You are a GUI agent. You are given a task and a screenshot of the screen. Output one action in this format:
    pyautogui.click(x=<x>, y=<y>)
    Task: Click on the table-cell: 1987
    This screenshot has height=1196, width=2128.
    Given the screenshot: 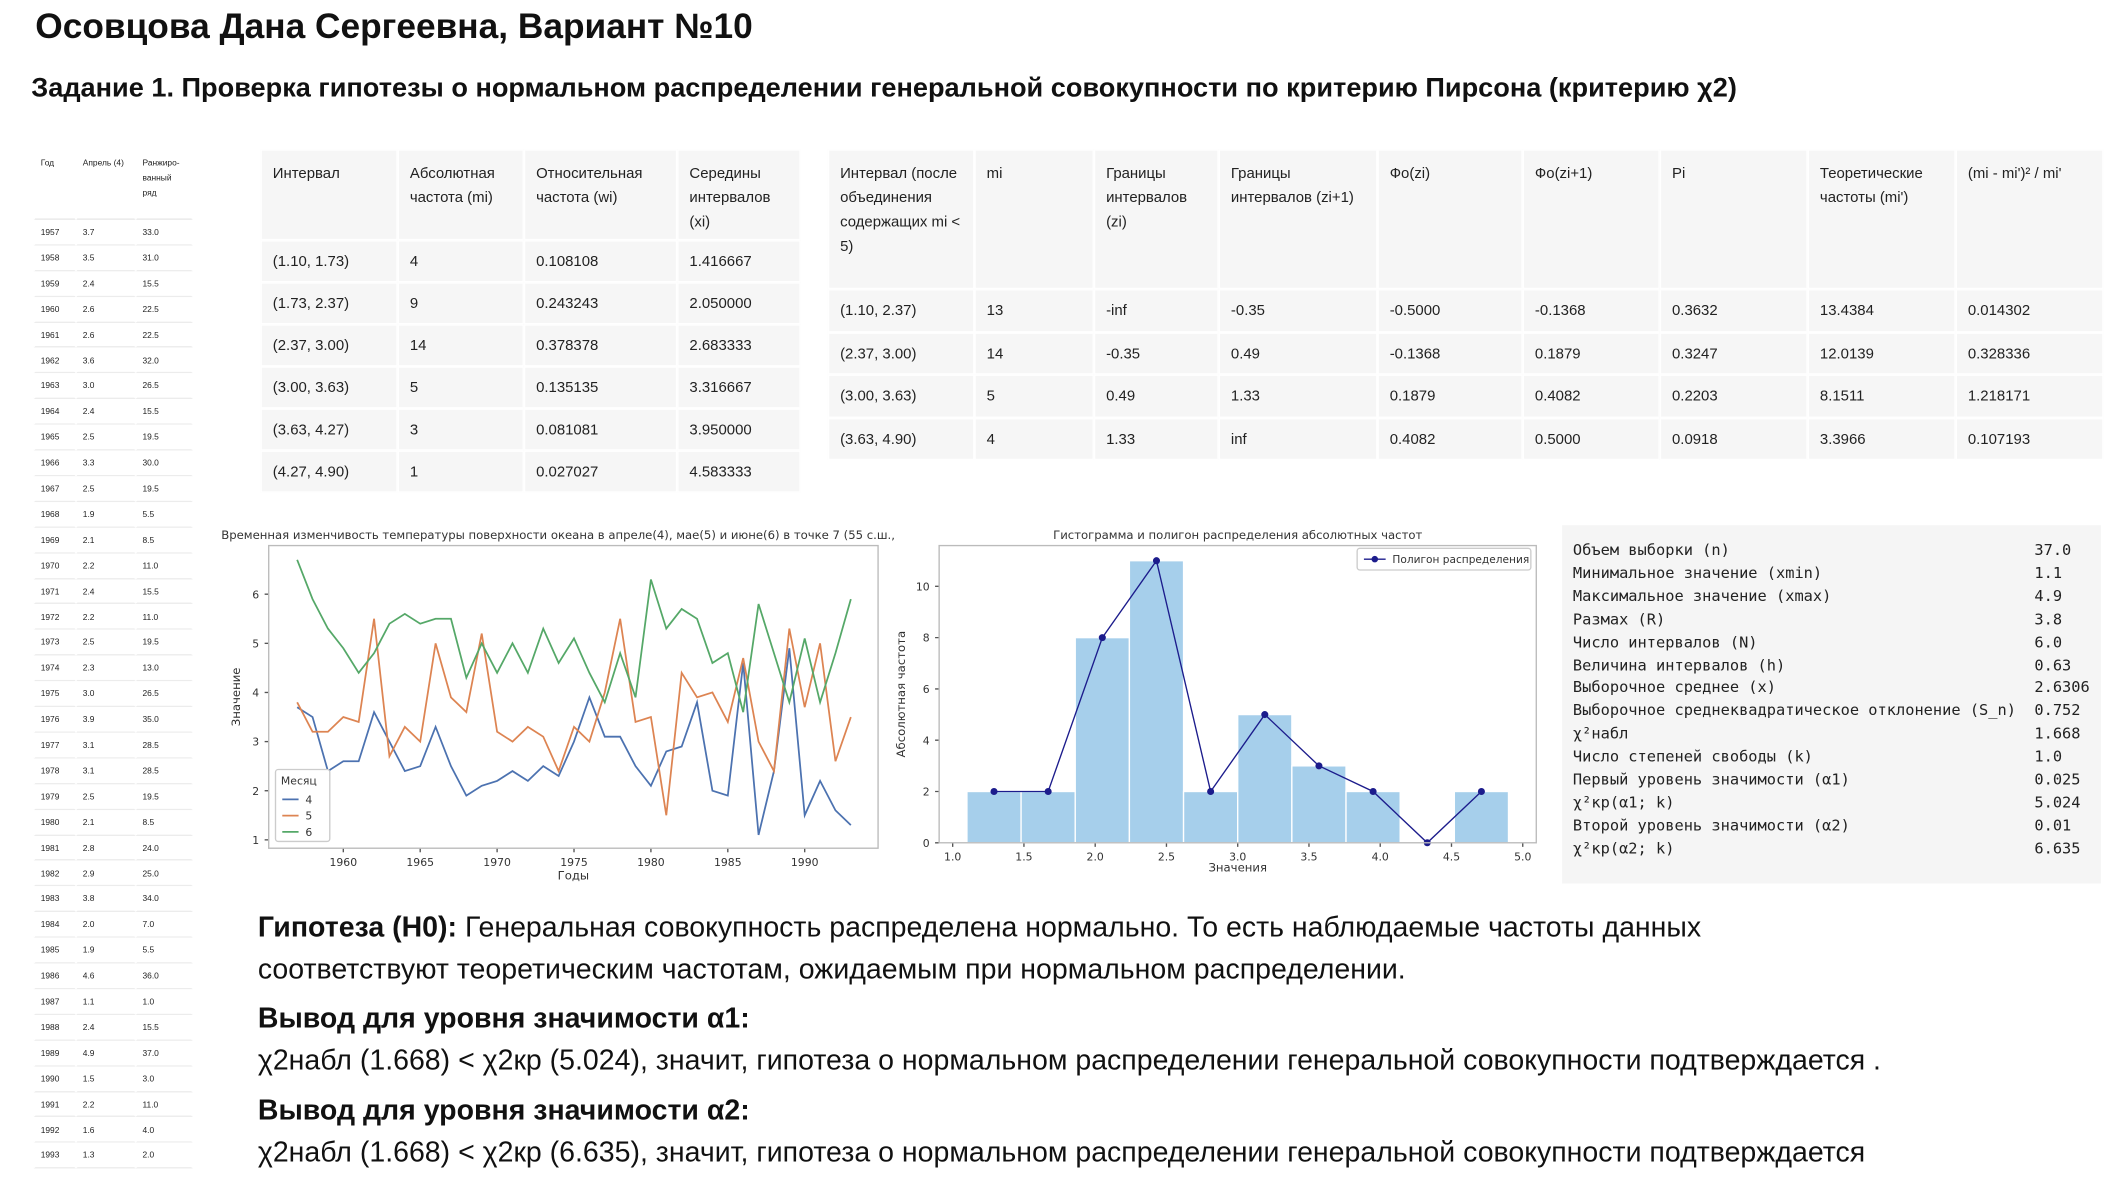 What is the action you would take?
    pyautogui.click(x=54, y=1002)
    